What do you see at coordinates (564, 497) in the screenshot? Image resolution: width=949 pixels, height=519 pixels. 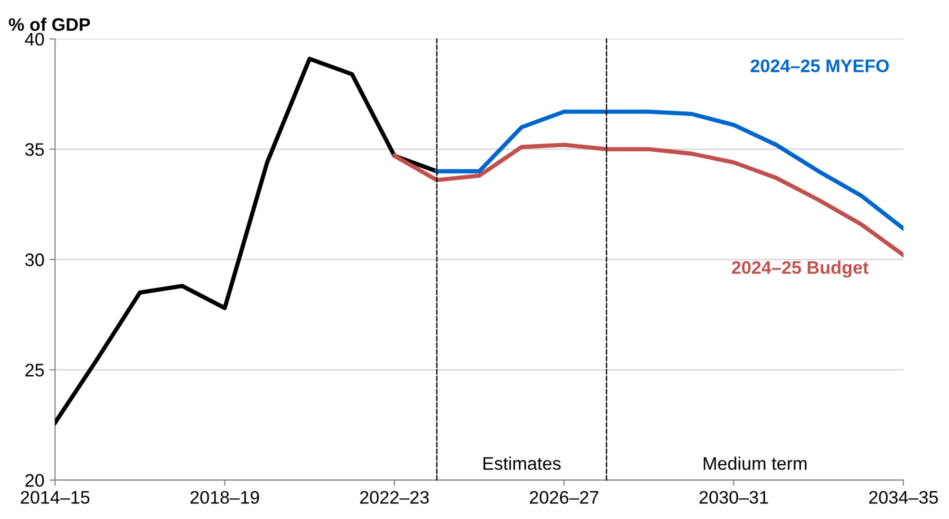 I see `x-tick-label: 2026–27` at bounding box center [564, 497].